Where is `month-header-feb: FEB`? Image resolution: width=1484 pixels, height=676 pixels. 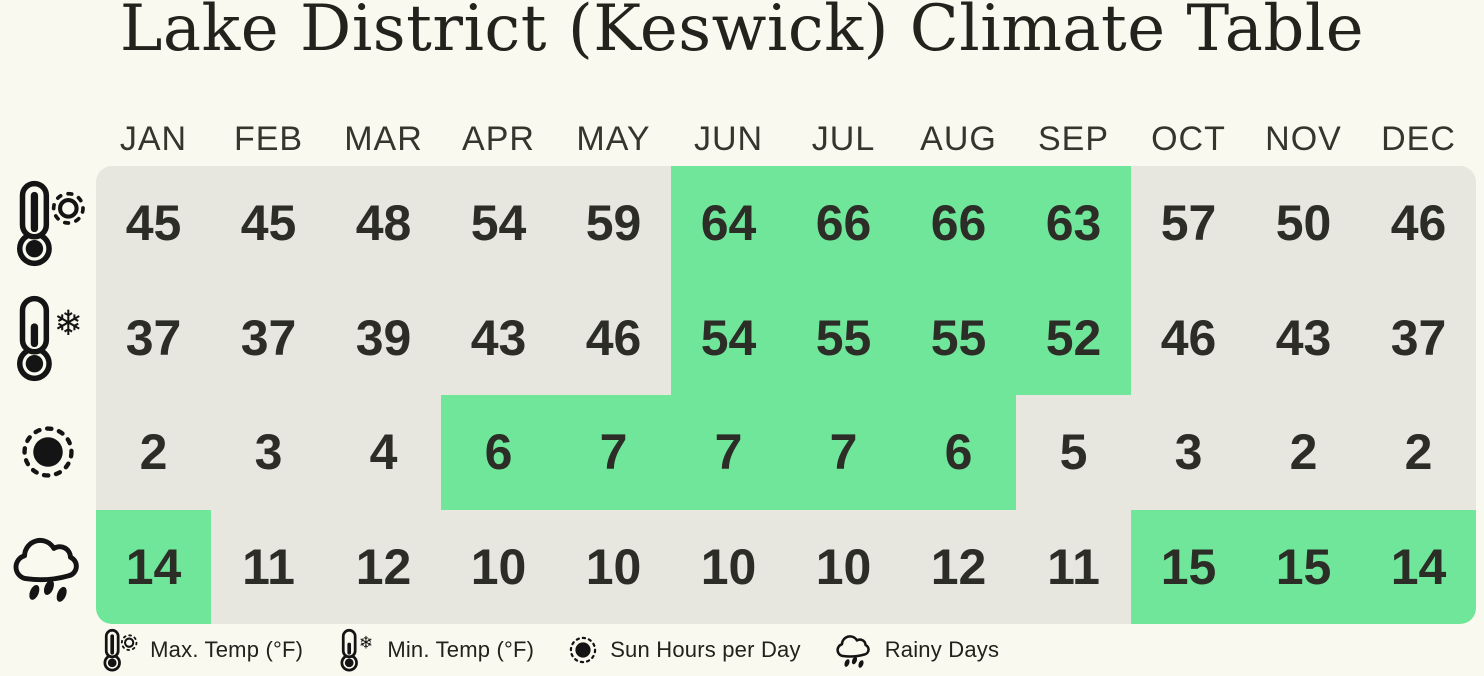
month-header-feb: FEB is located at coordinates (268, 138).